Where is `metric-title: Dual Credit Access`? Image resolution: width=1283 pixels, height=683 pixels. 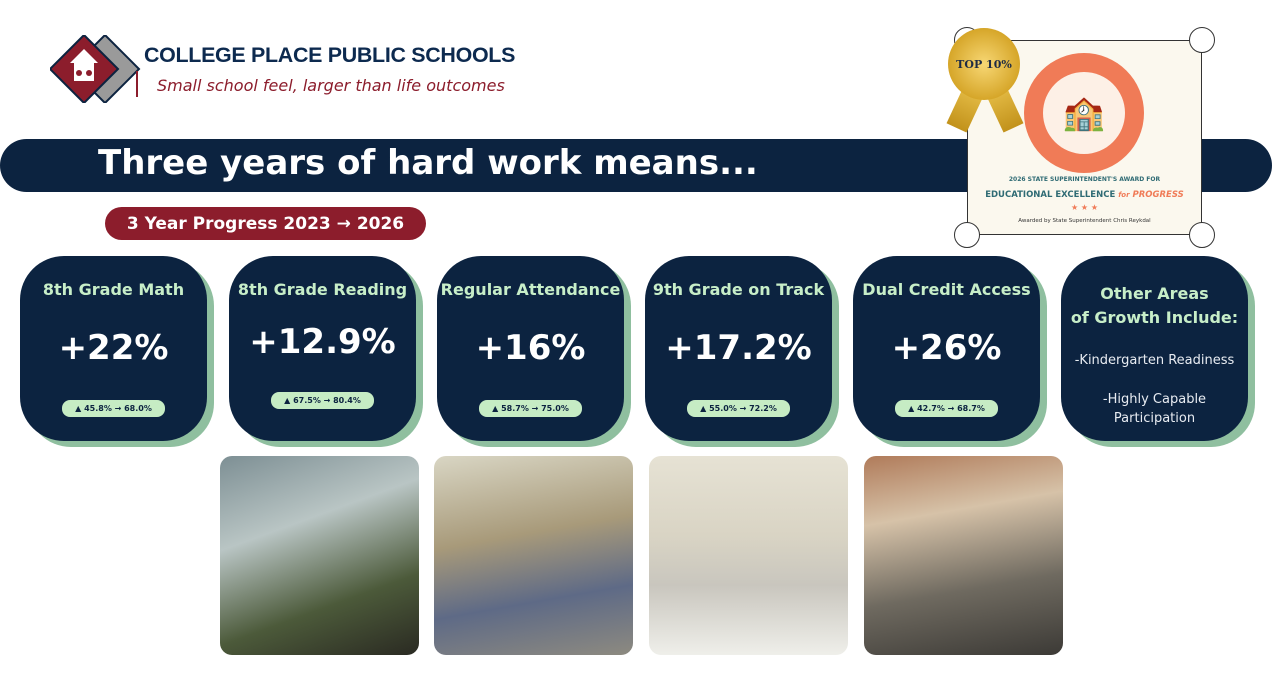 metric-title: Dual Credit Access is located at coordinates (946, 289).